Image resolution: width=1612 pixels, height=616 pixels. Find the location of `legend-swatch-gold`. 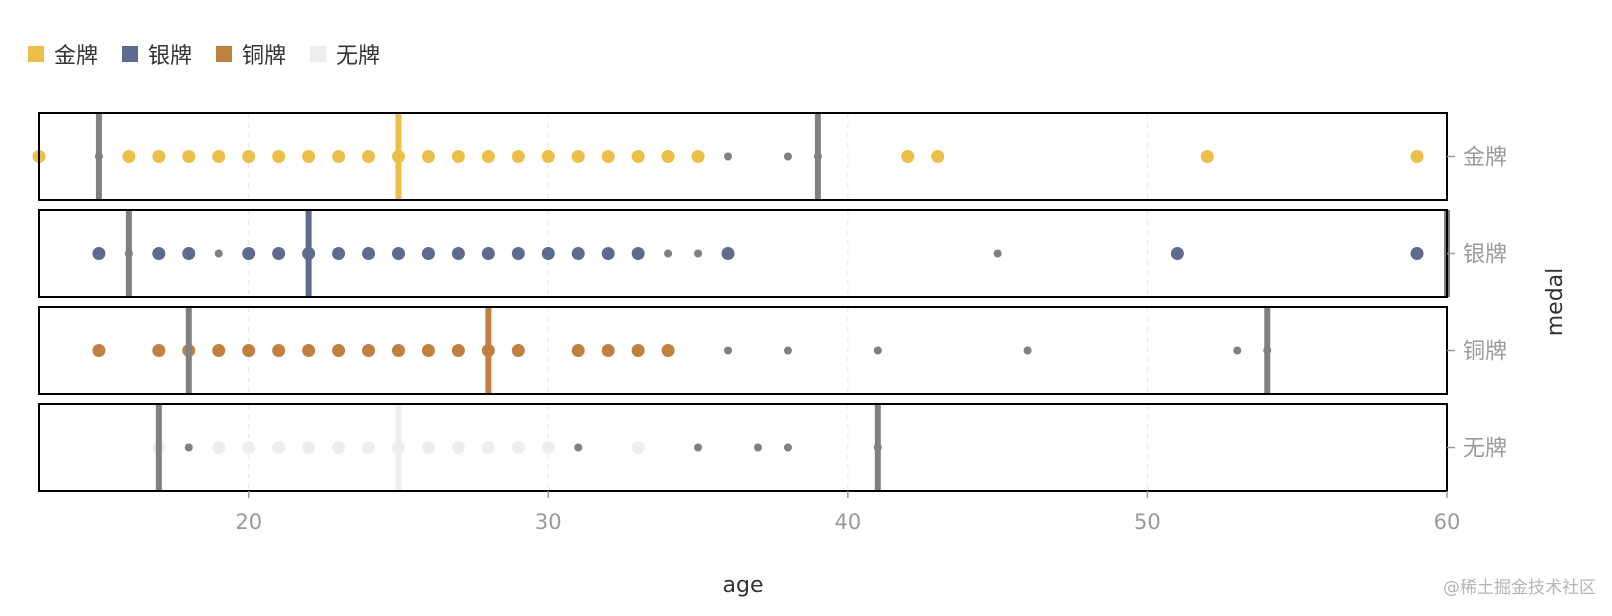

legend-swatch-gold is located at coordinates (36, 54).